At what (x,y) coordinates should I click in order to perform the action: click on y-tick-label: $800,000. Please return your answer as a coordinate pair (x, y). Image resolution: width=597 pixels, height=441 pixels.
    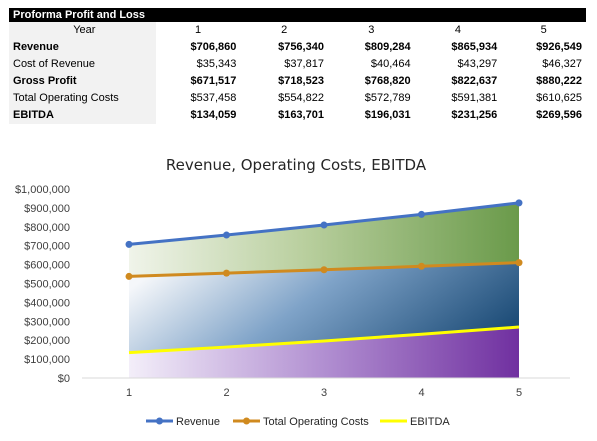
    Looking at the image, I should click on (47, 228).